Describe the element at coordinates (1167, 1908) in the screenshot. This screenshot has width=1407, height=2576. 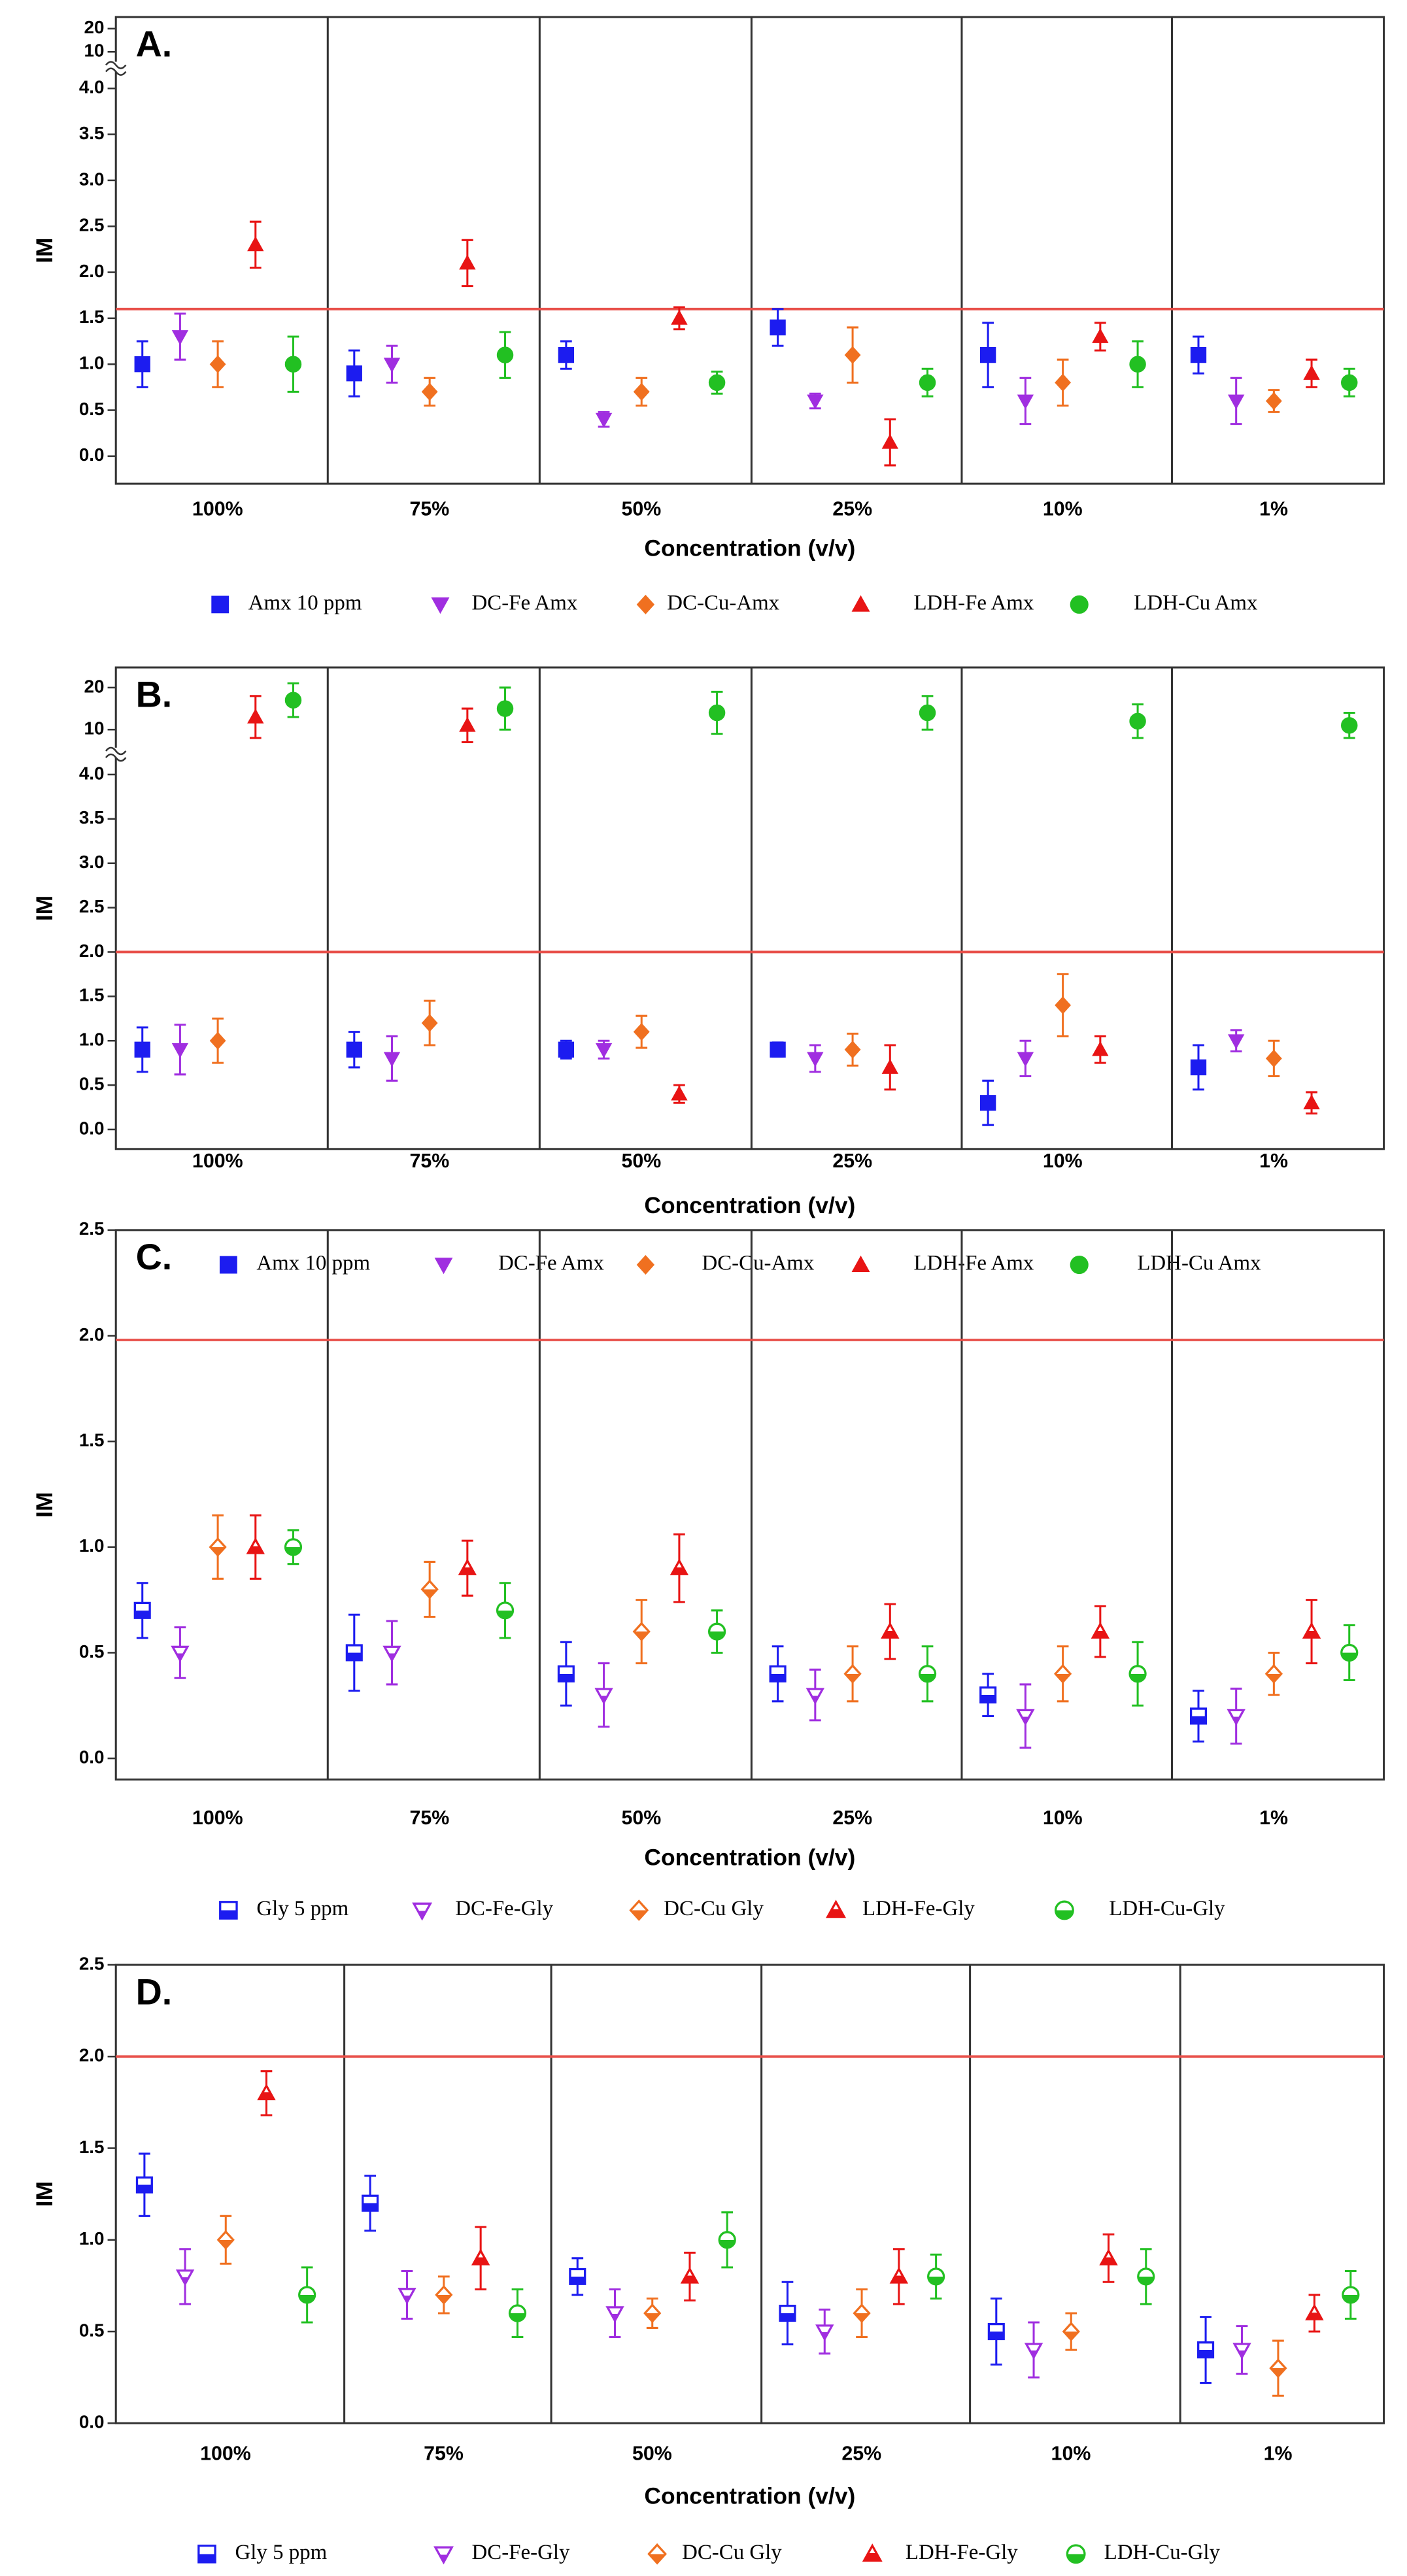
I see `legend-label: LDH-Cu-Gly` at that location.